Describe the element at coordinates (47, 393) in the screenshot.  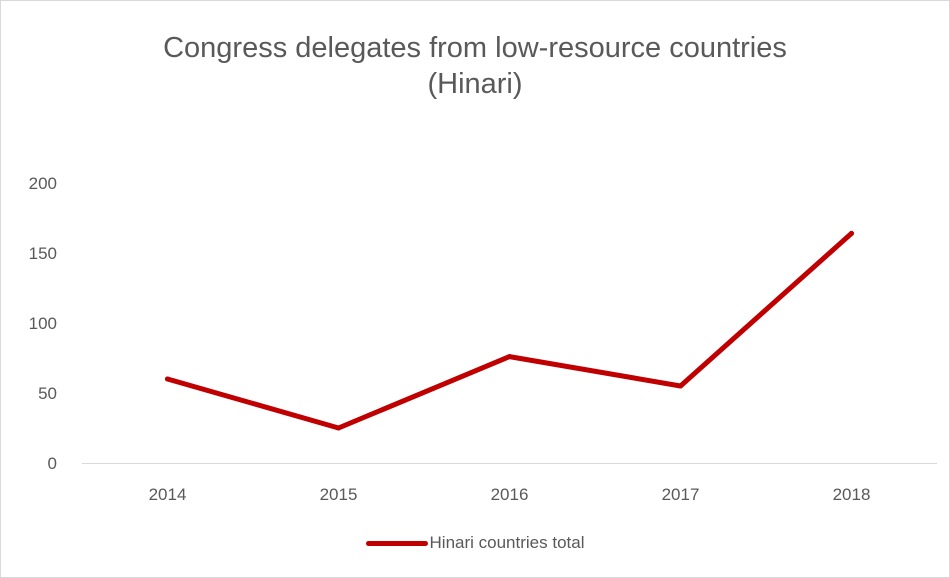
I see `y-tick-label: 50` at that location.